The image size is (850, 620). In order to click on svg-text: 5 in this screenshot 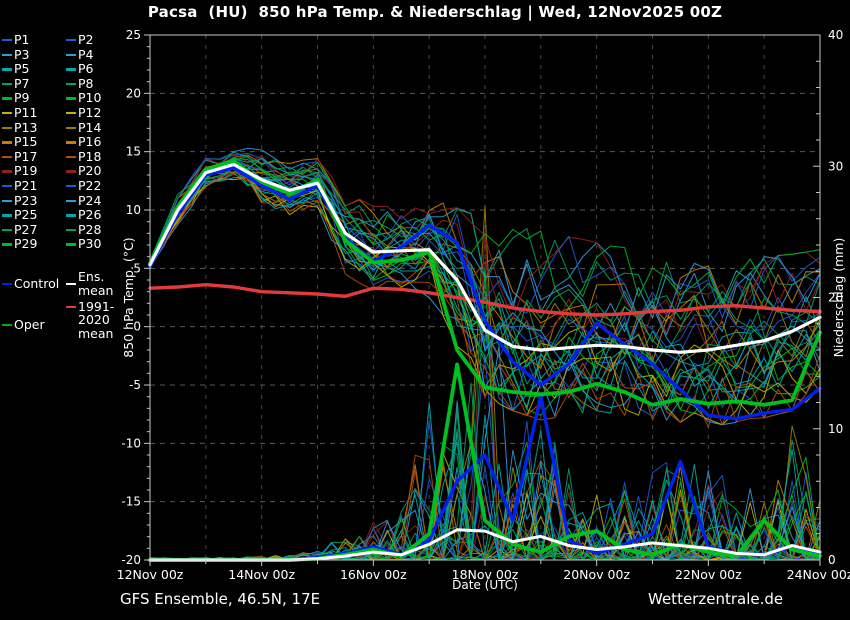, I will do `click(137, 268)`.